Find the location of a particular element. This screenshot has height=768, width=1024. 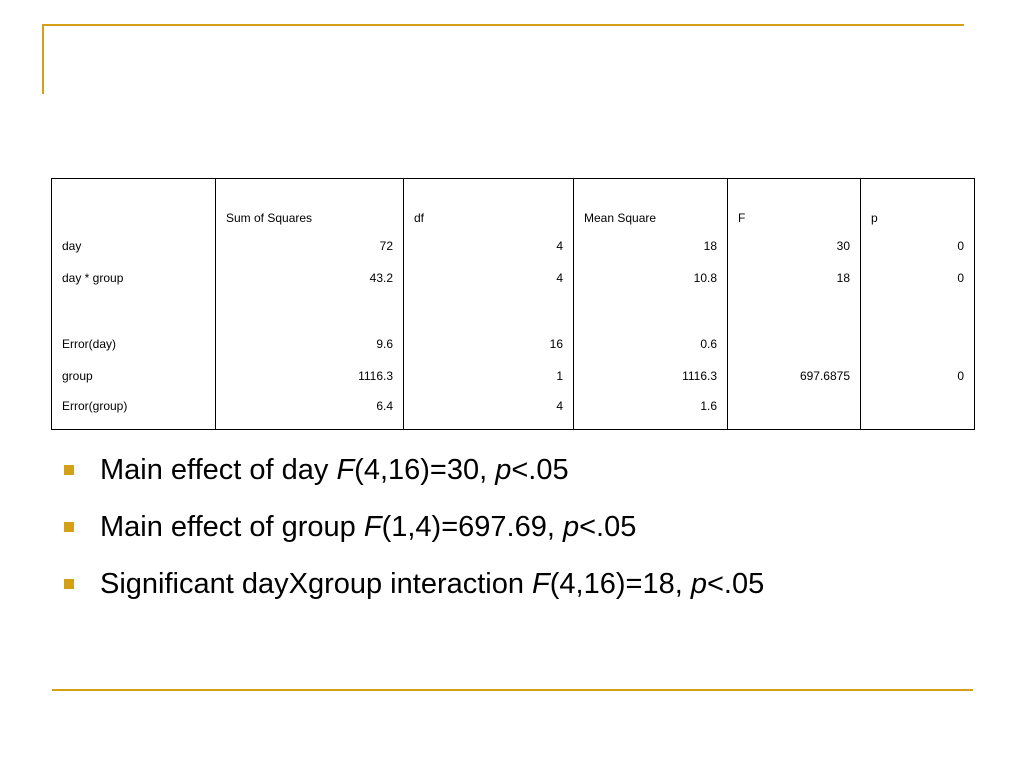

cell-source: Error(day) is located at coordinates (133, 344).